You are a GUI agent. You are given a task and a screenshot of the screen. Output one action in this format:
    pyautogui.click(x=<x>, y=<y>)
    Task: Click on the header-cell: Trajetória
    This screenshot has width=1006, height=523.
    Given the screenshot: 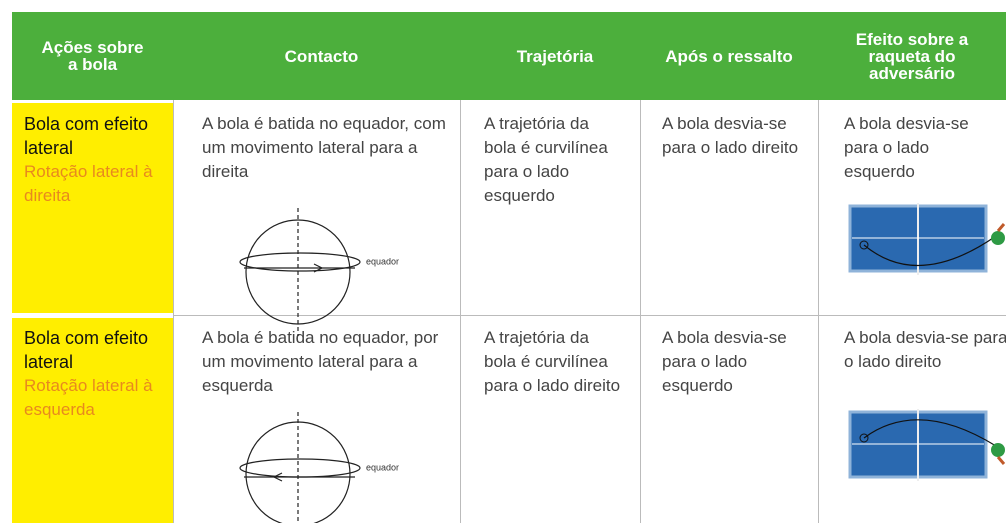 What is the action you would take?
    pyautogui.click(x=555, y=56)
    